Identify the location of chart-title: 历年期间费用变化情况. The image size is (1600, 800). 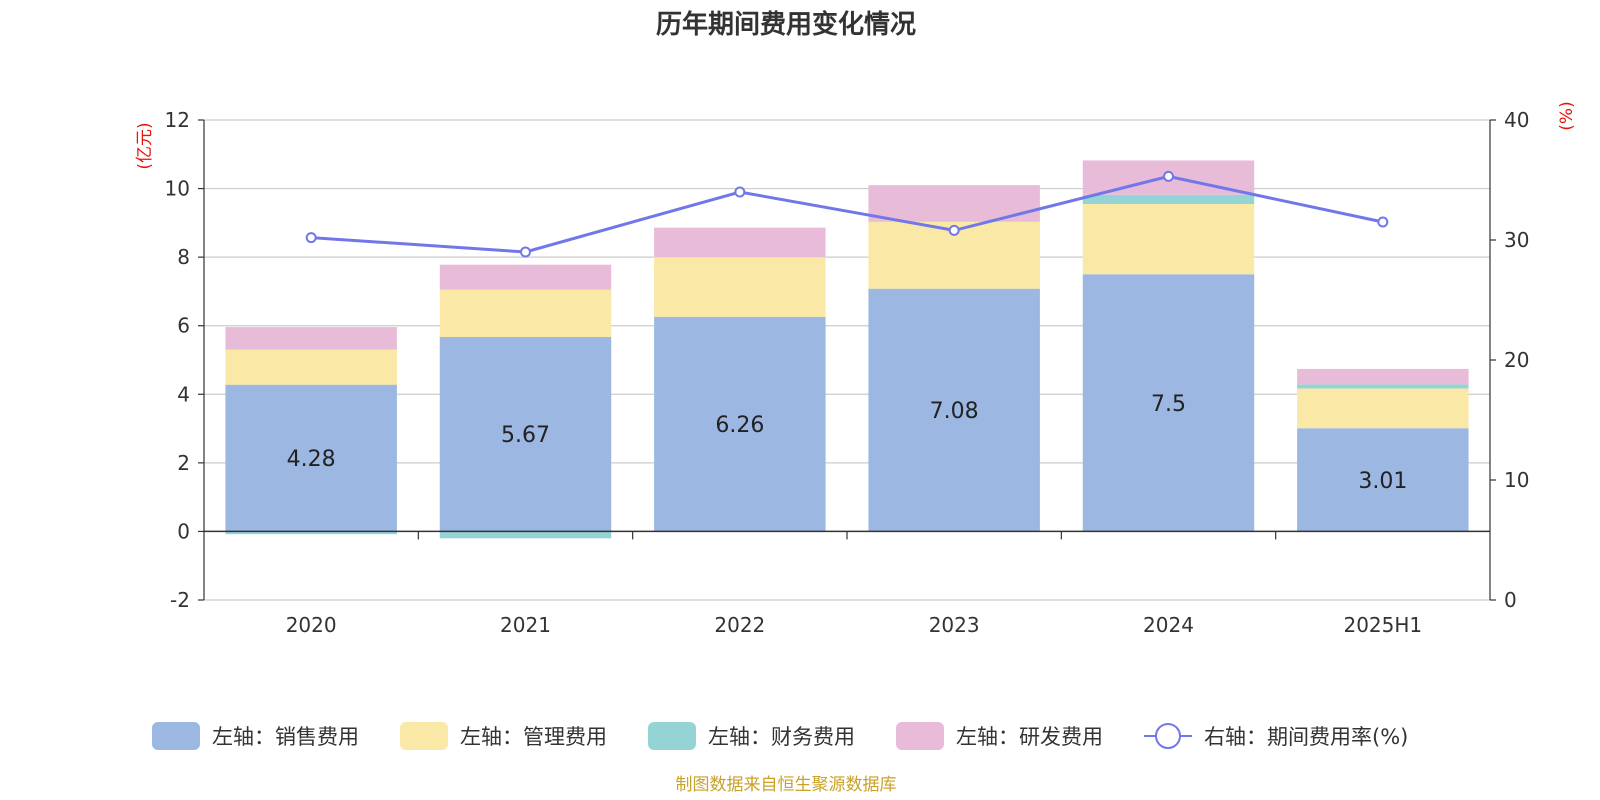
(786, 24).